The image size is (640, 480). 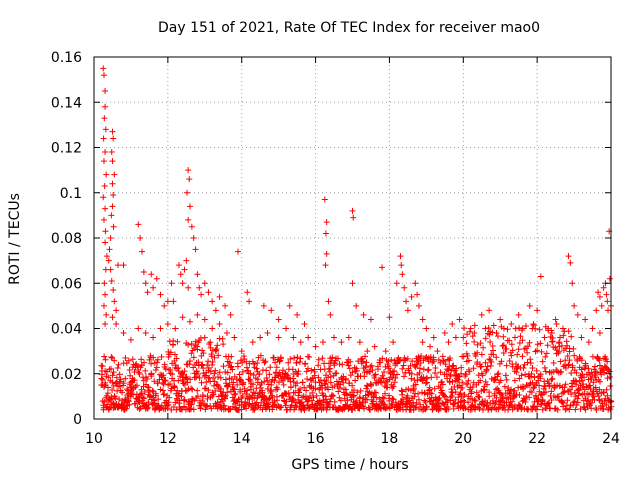 What do you see at coordinates (168, 439) in the screenshot?
I see `x-tick-label: 12` at bounding box center [168, 439].